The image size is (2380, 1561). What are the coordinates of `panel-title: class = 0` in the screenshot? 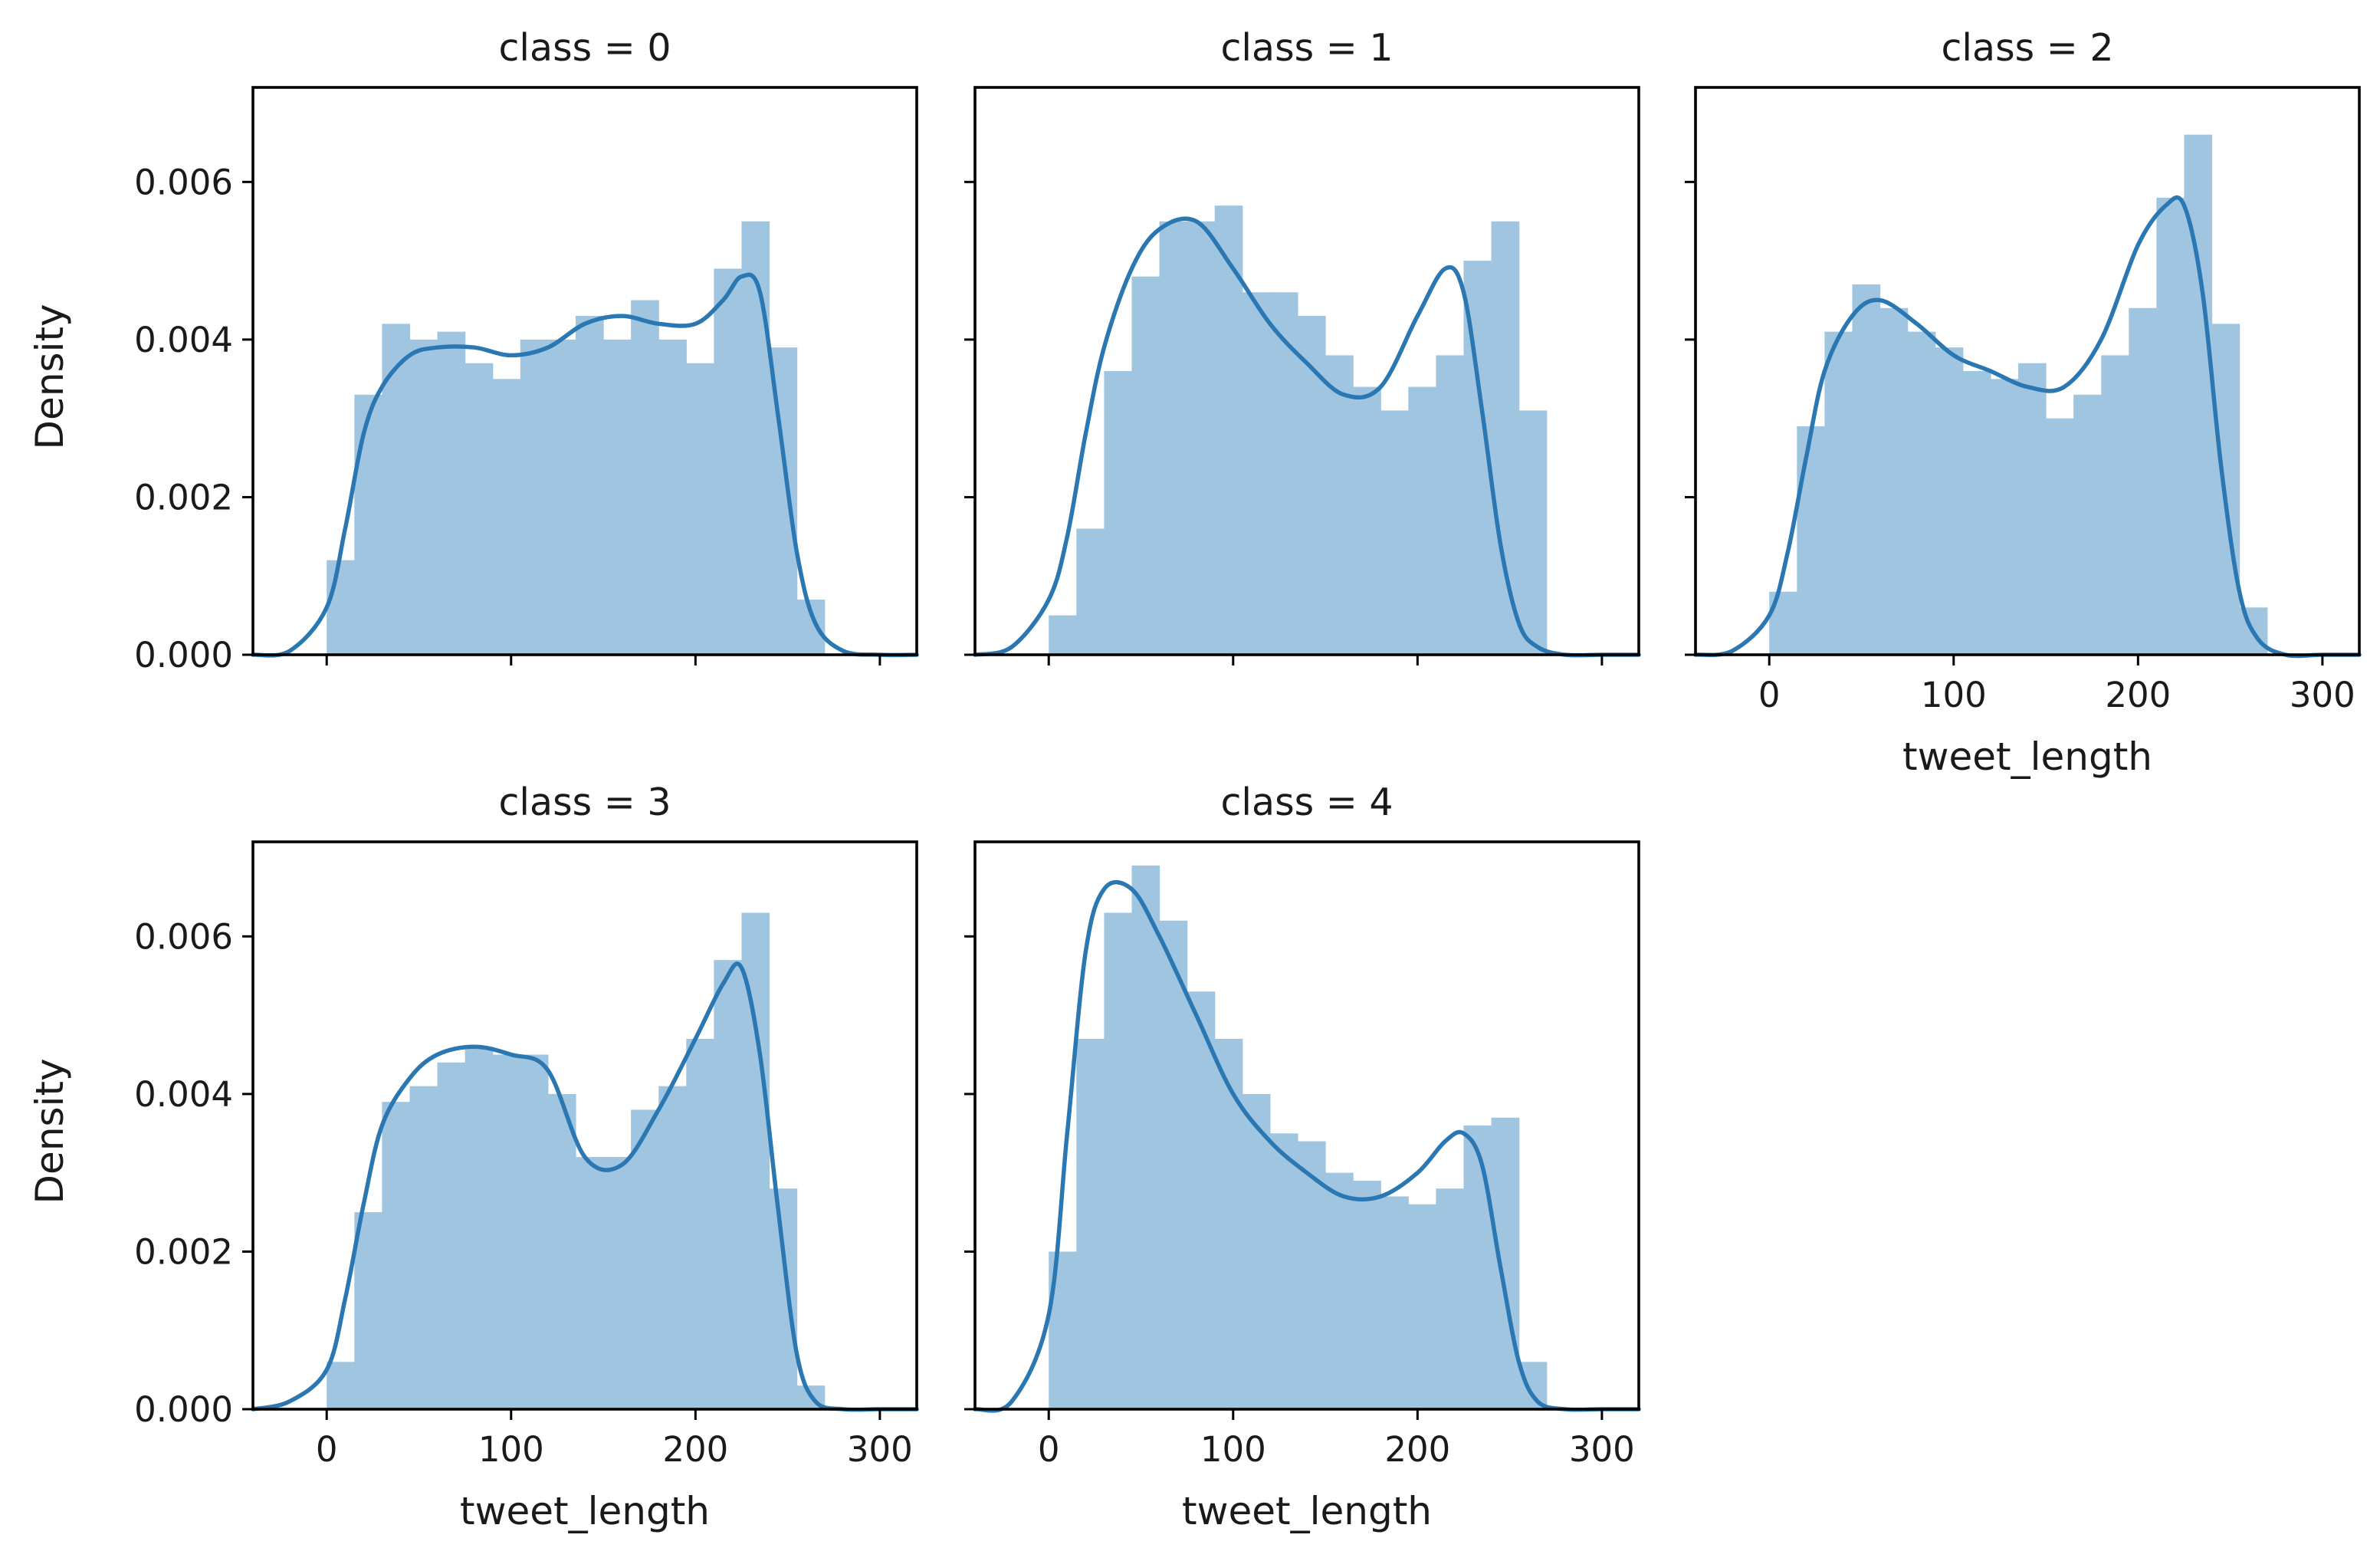 It's located at (584, 48).